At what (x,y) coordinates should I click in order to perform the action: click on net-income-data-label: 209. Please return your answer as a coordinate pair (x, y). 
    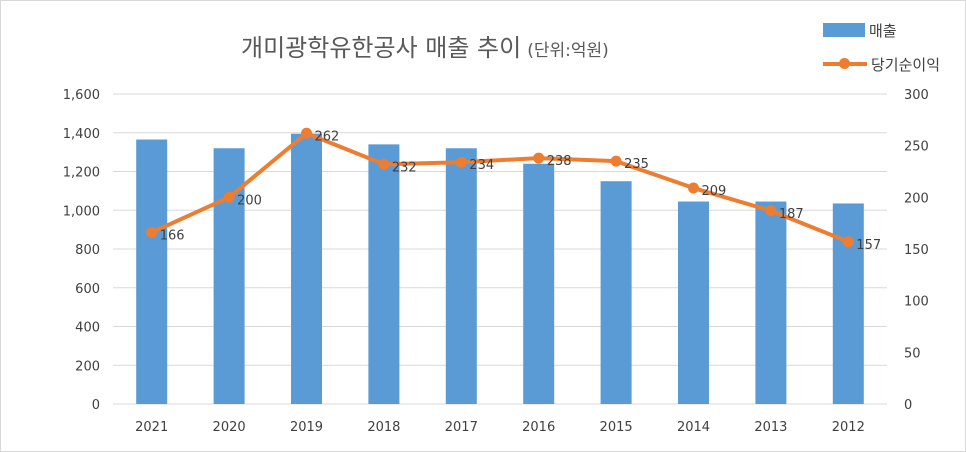
    Looking at the image, I should click on (714, 191).